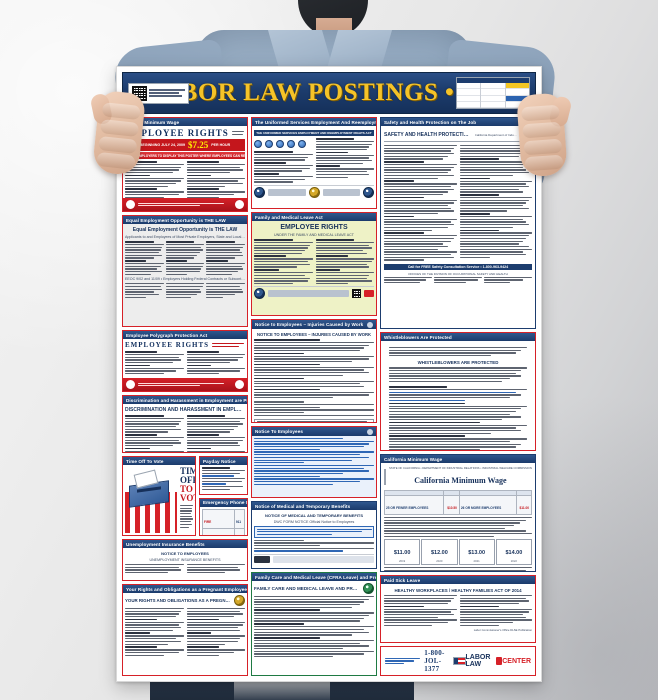  I want to click on wage-row-rate: $10.50, so click(452, 508).